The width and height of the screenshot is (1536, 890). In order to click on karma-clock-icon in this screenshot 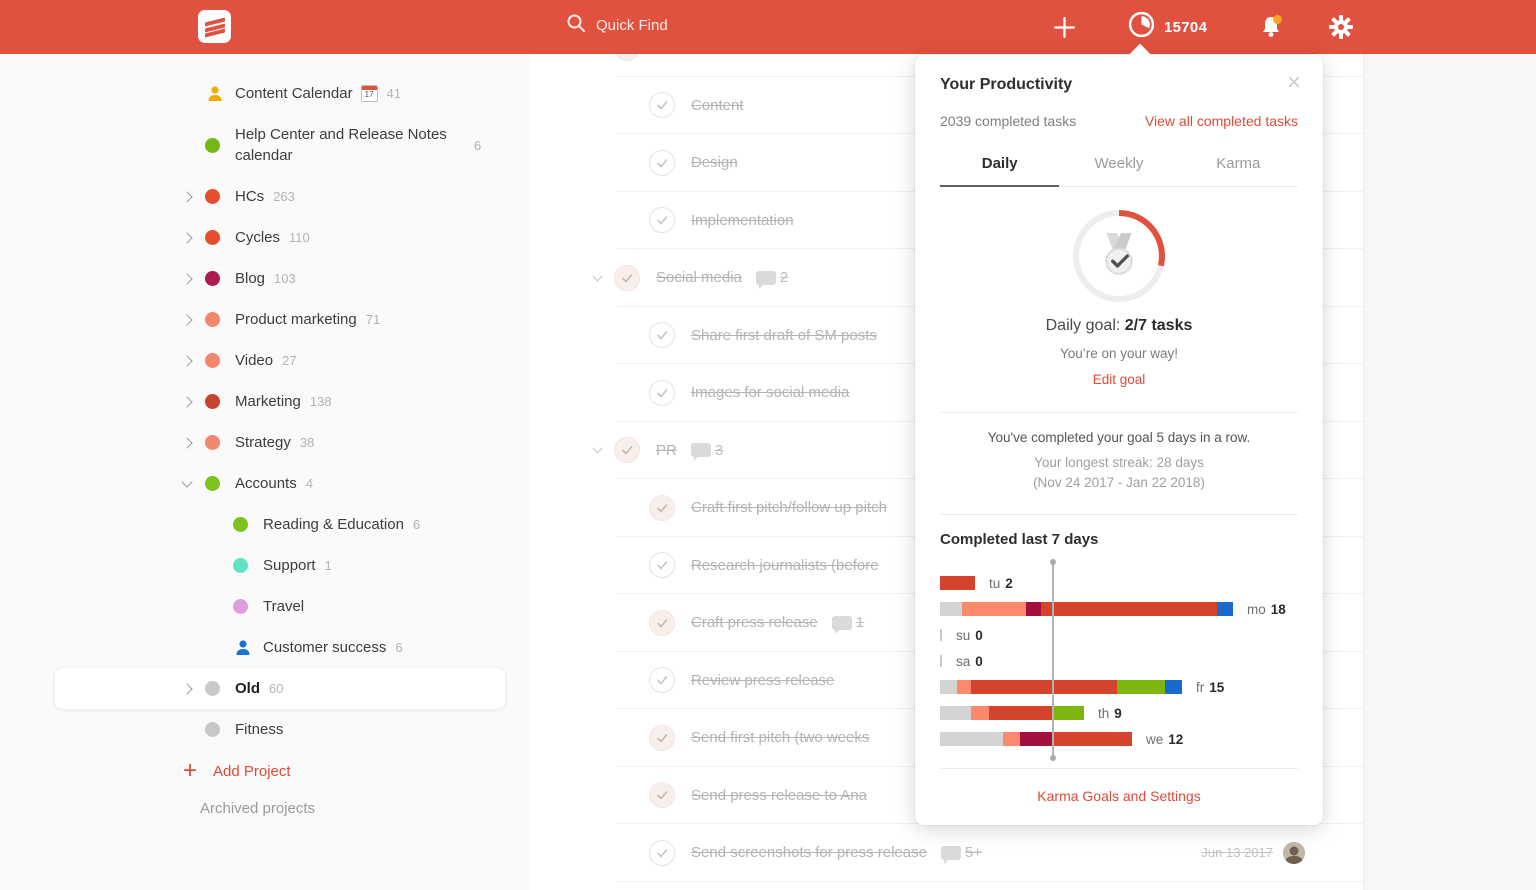, I will do `click(1141, 27)`.